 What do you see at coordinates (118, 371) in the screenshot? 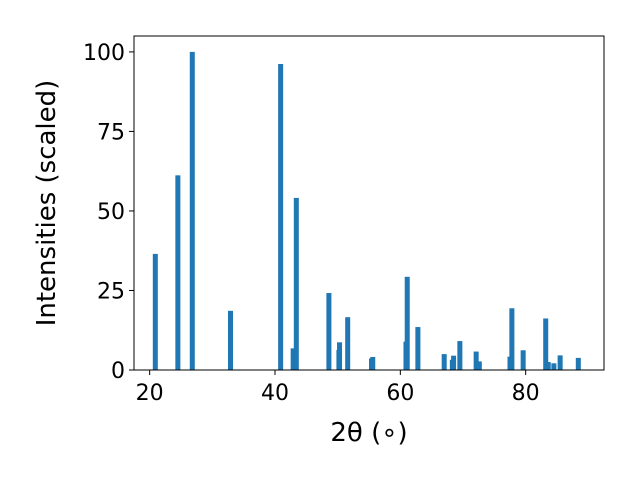
I see `y-tick-label: 0` at bounding box center [118, 371].